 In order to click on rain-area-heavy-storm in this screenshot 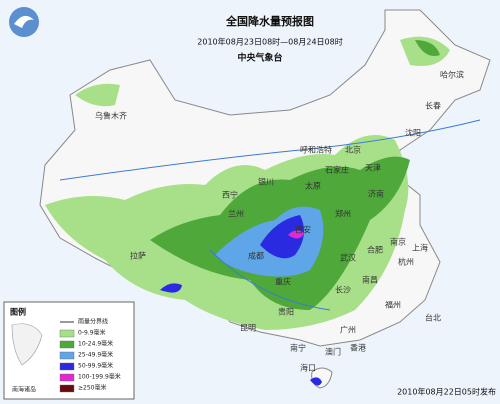, I will do `click(296, 234)`.